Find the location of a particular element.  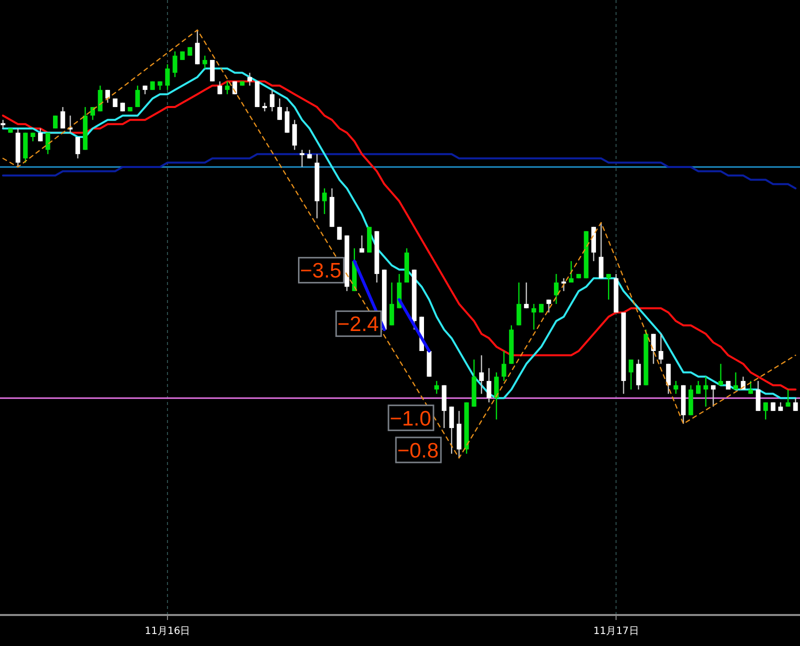

annotation: −0.8 is located at coordinates (418, 450).